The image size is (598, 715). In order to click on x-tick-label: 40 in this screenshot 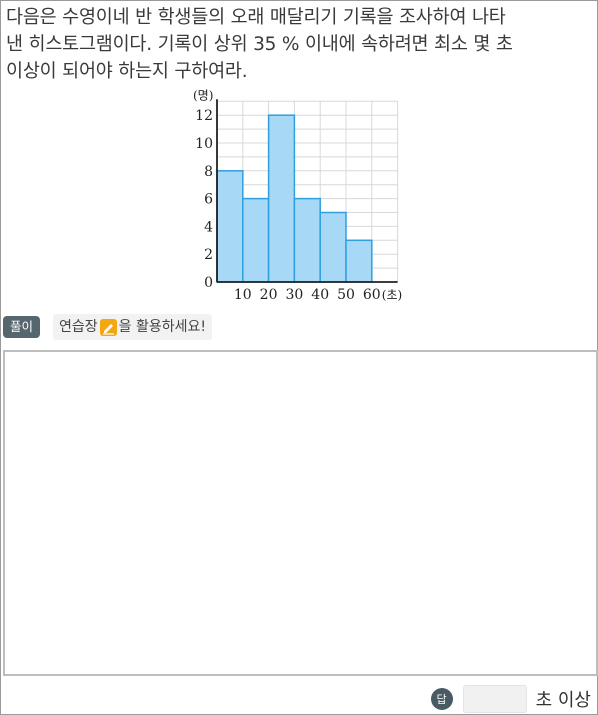, I will do `click(320, 295)`.